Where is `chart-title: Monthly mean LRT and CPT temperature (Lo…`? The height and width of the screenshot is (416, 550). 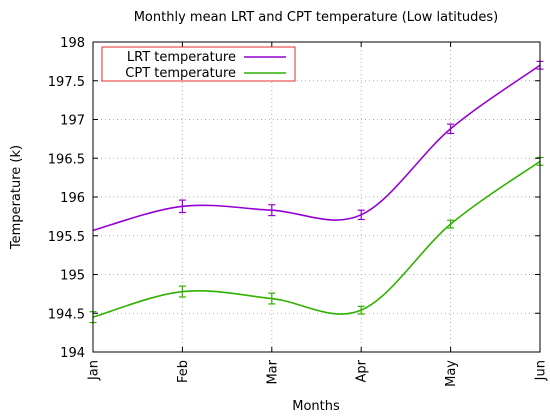 chart-title: Monthly mean LRT and CPT temperature (Lo… is located at coordinates (316, 17).